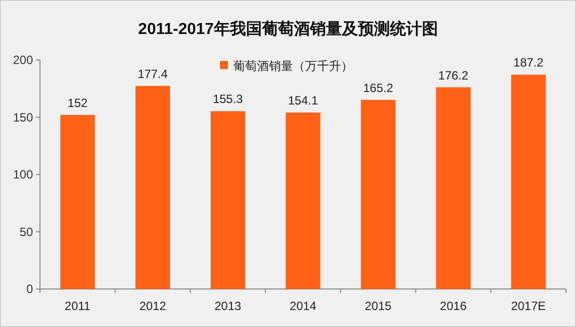 The height and width of the screenshot is (327, 576). What do you see at coordinates (23, 175) in the screenshot?
I see `y-tick-label: 100` at bounding box center [23, 175].